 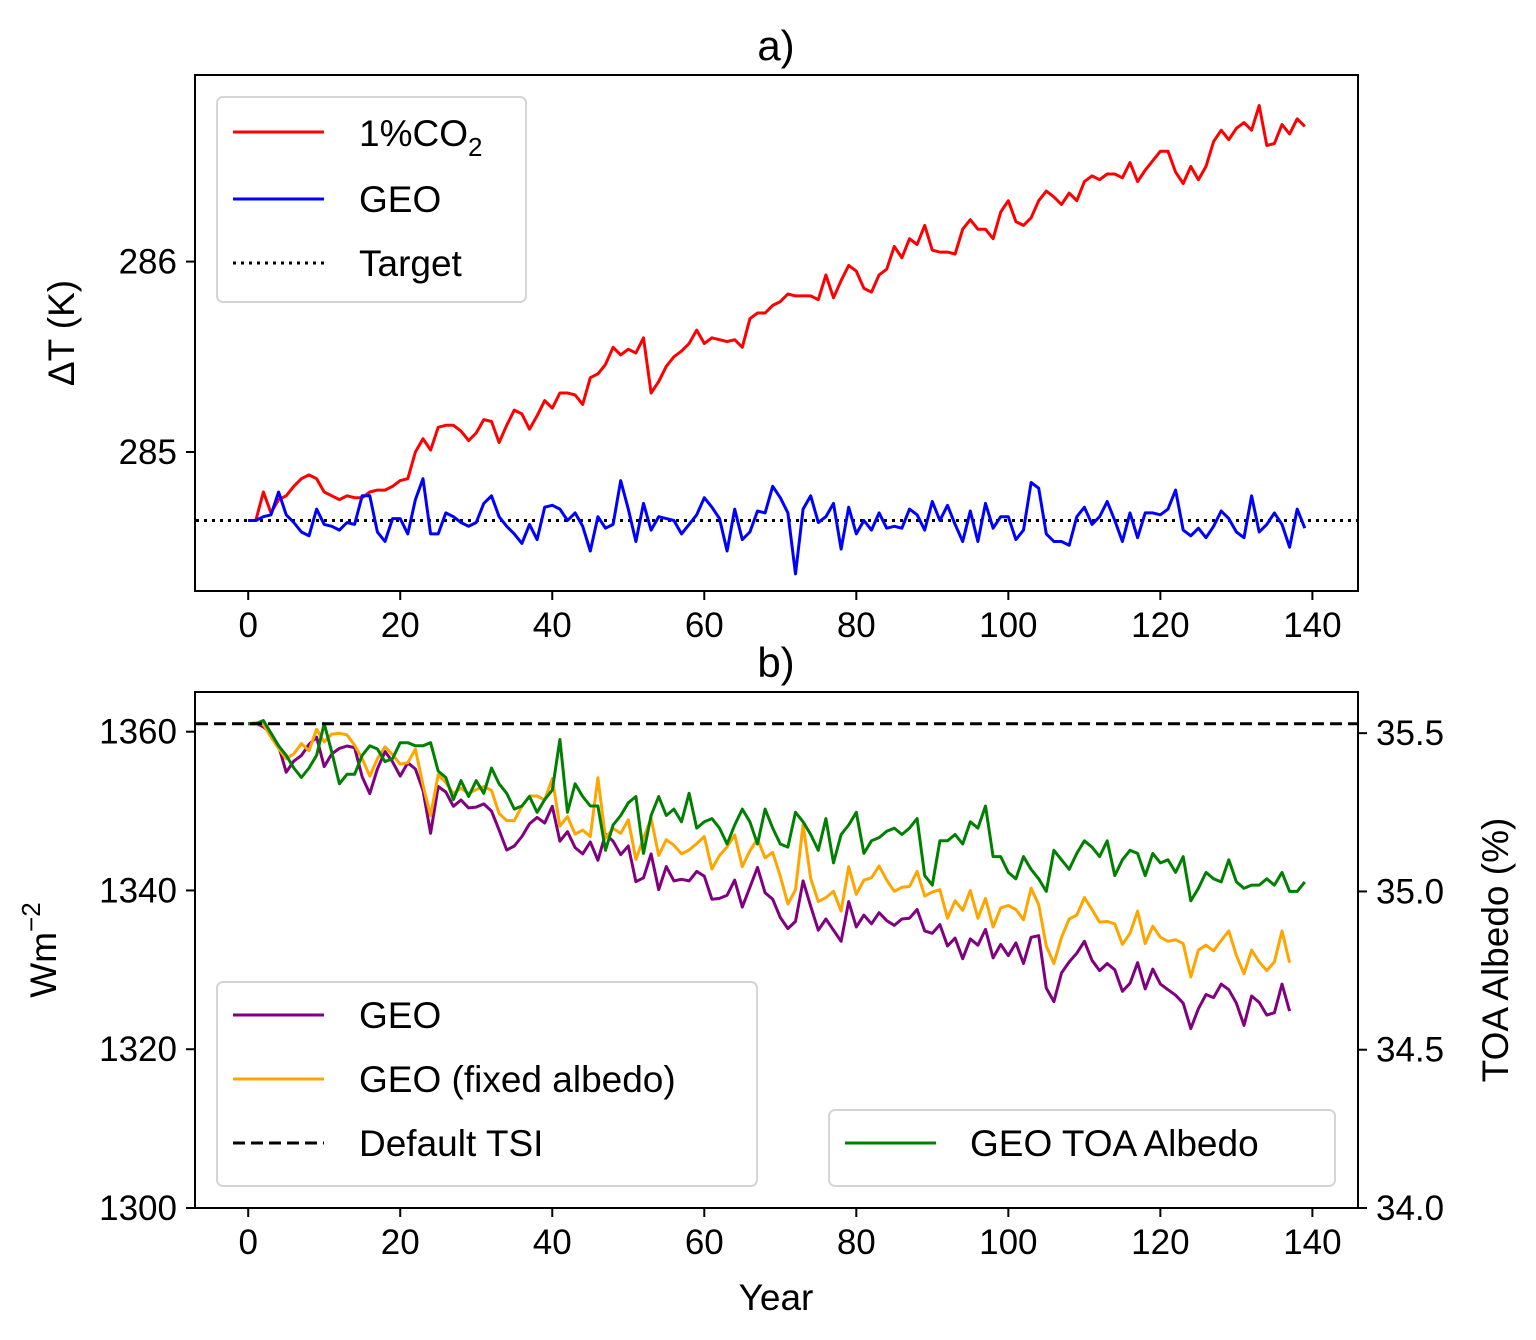 I want to click on series-line-geo-toa-albedo, so click(x=777, y=811).